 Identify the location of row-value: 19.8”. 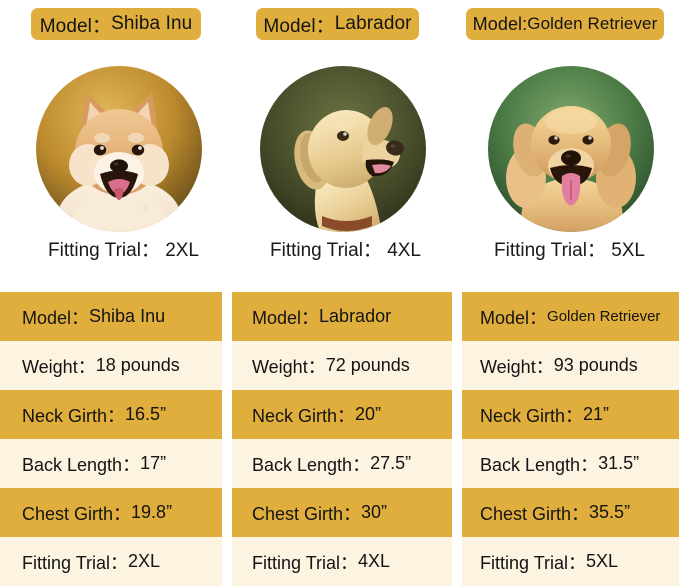
(152, 512).